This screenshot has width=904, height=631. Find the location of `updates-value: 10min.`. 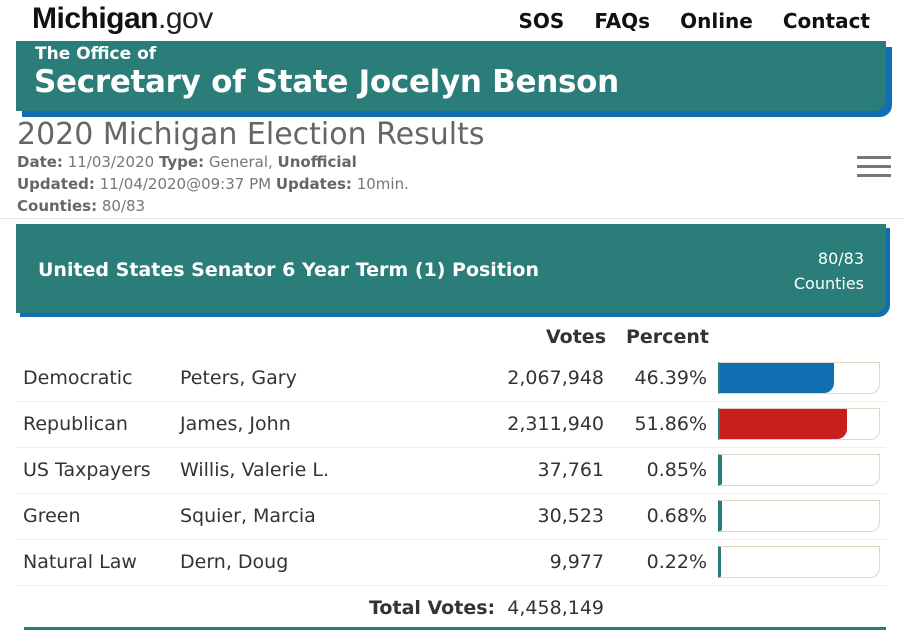

updates-value: 10min. is located at coordinates (382, 184).